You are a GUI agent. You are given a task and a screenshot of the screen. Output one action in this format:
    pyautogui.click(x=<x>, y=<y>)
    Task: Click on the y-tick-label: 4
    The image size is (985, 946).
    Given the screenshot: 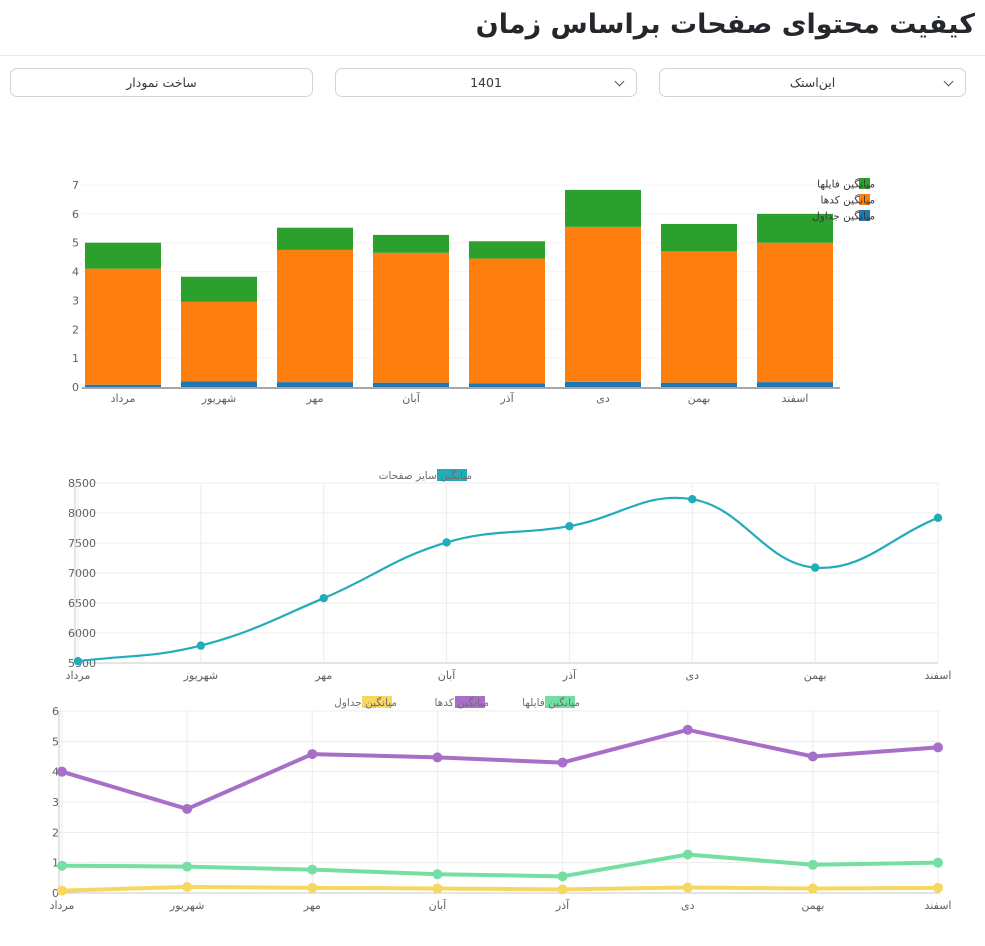 What is the action you would take?
    pyautogui.click(x=55, y=772)
    